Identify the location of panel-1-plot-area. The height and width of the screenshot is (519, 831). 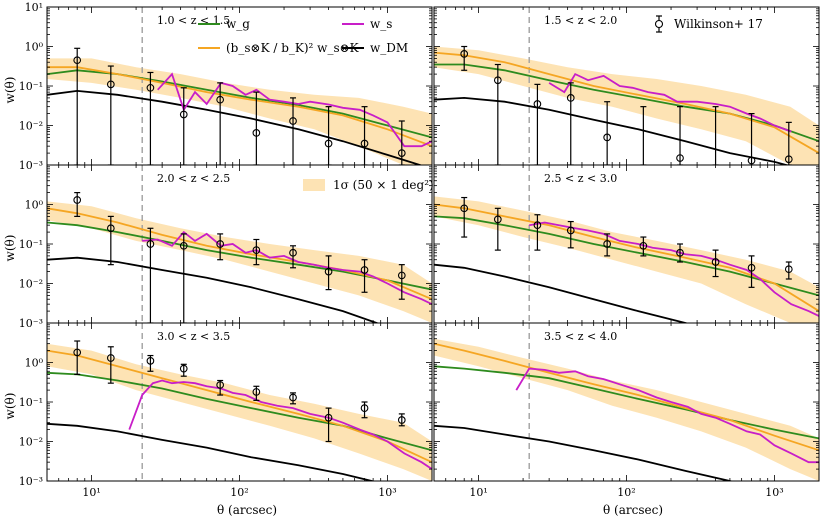
(239, 86).